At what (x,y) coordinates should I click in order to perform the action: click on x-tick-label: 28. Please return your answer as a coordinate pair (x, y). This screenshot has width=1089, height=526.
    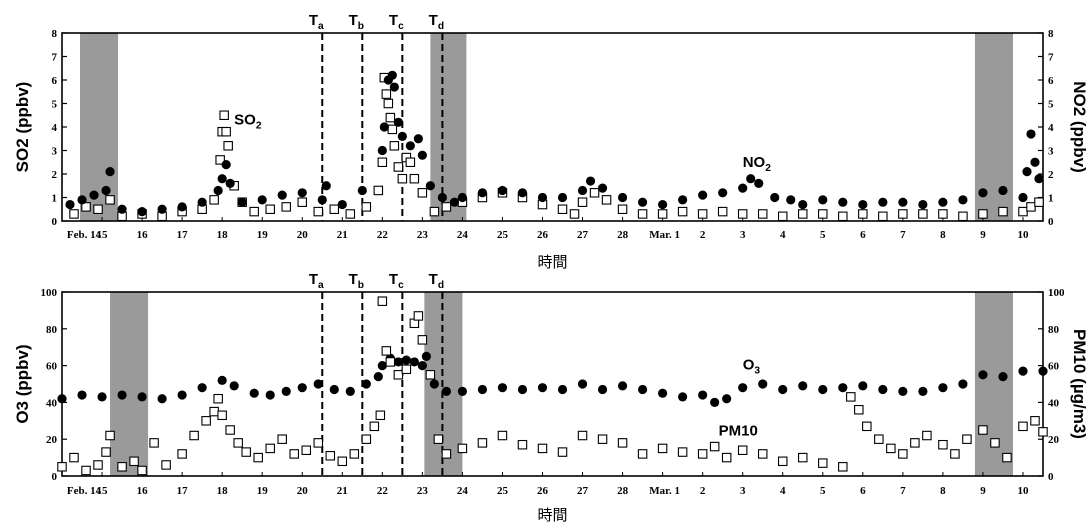
    Looking at the image, I should click on (623, 491).